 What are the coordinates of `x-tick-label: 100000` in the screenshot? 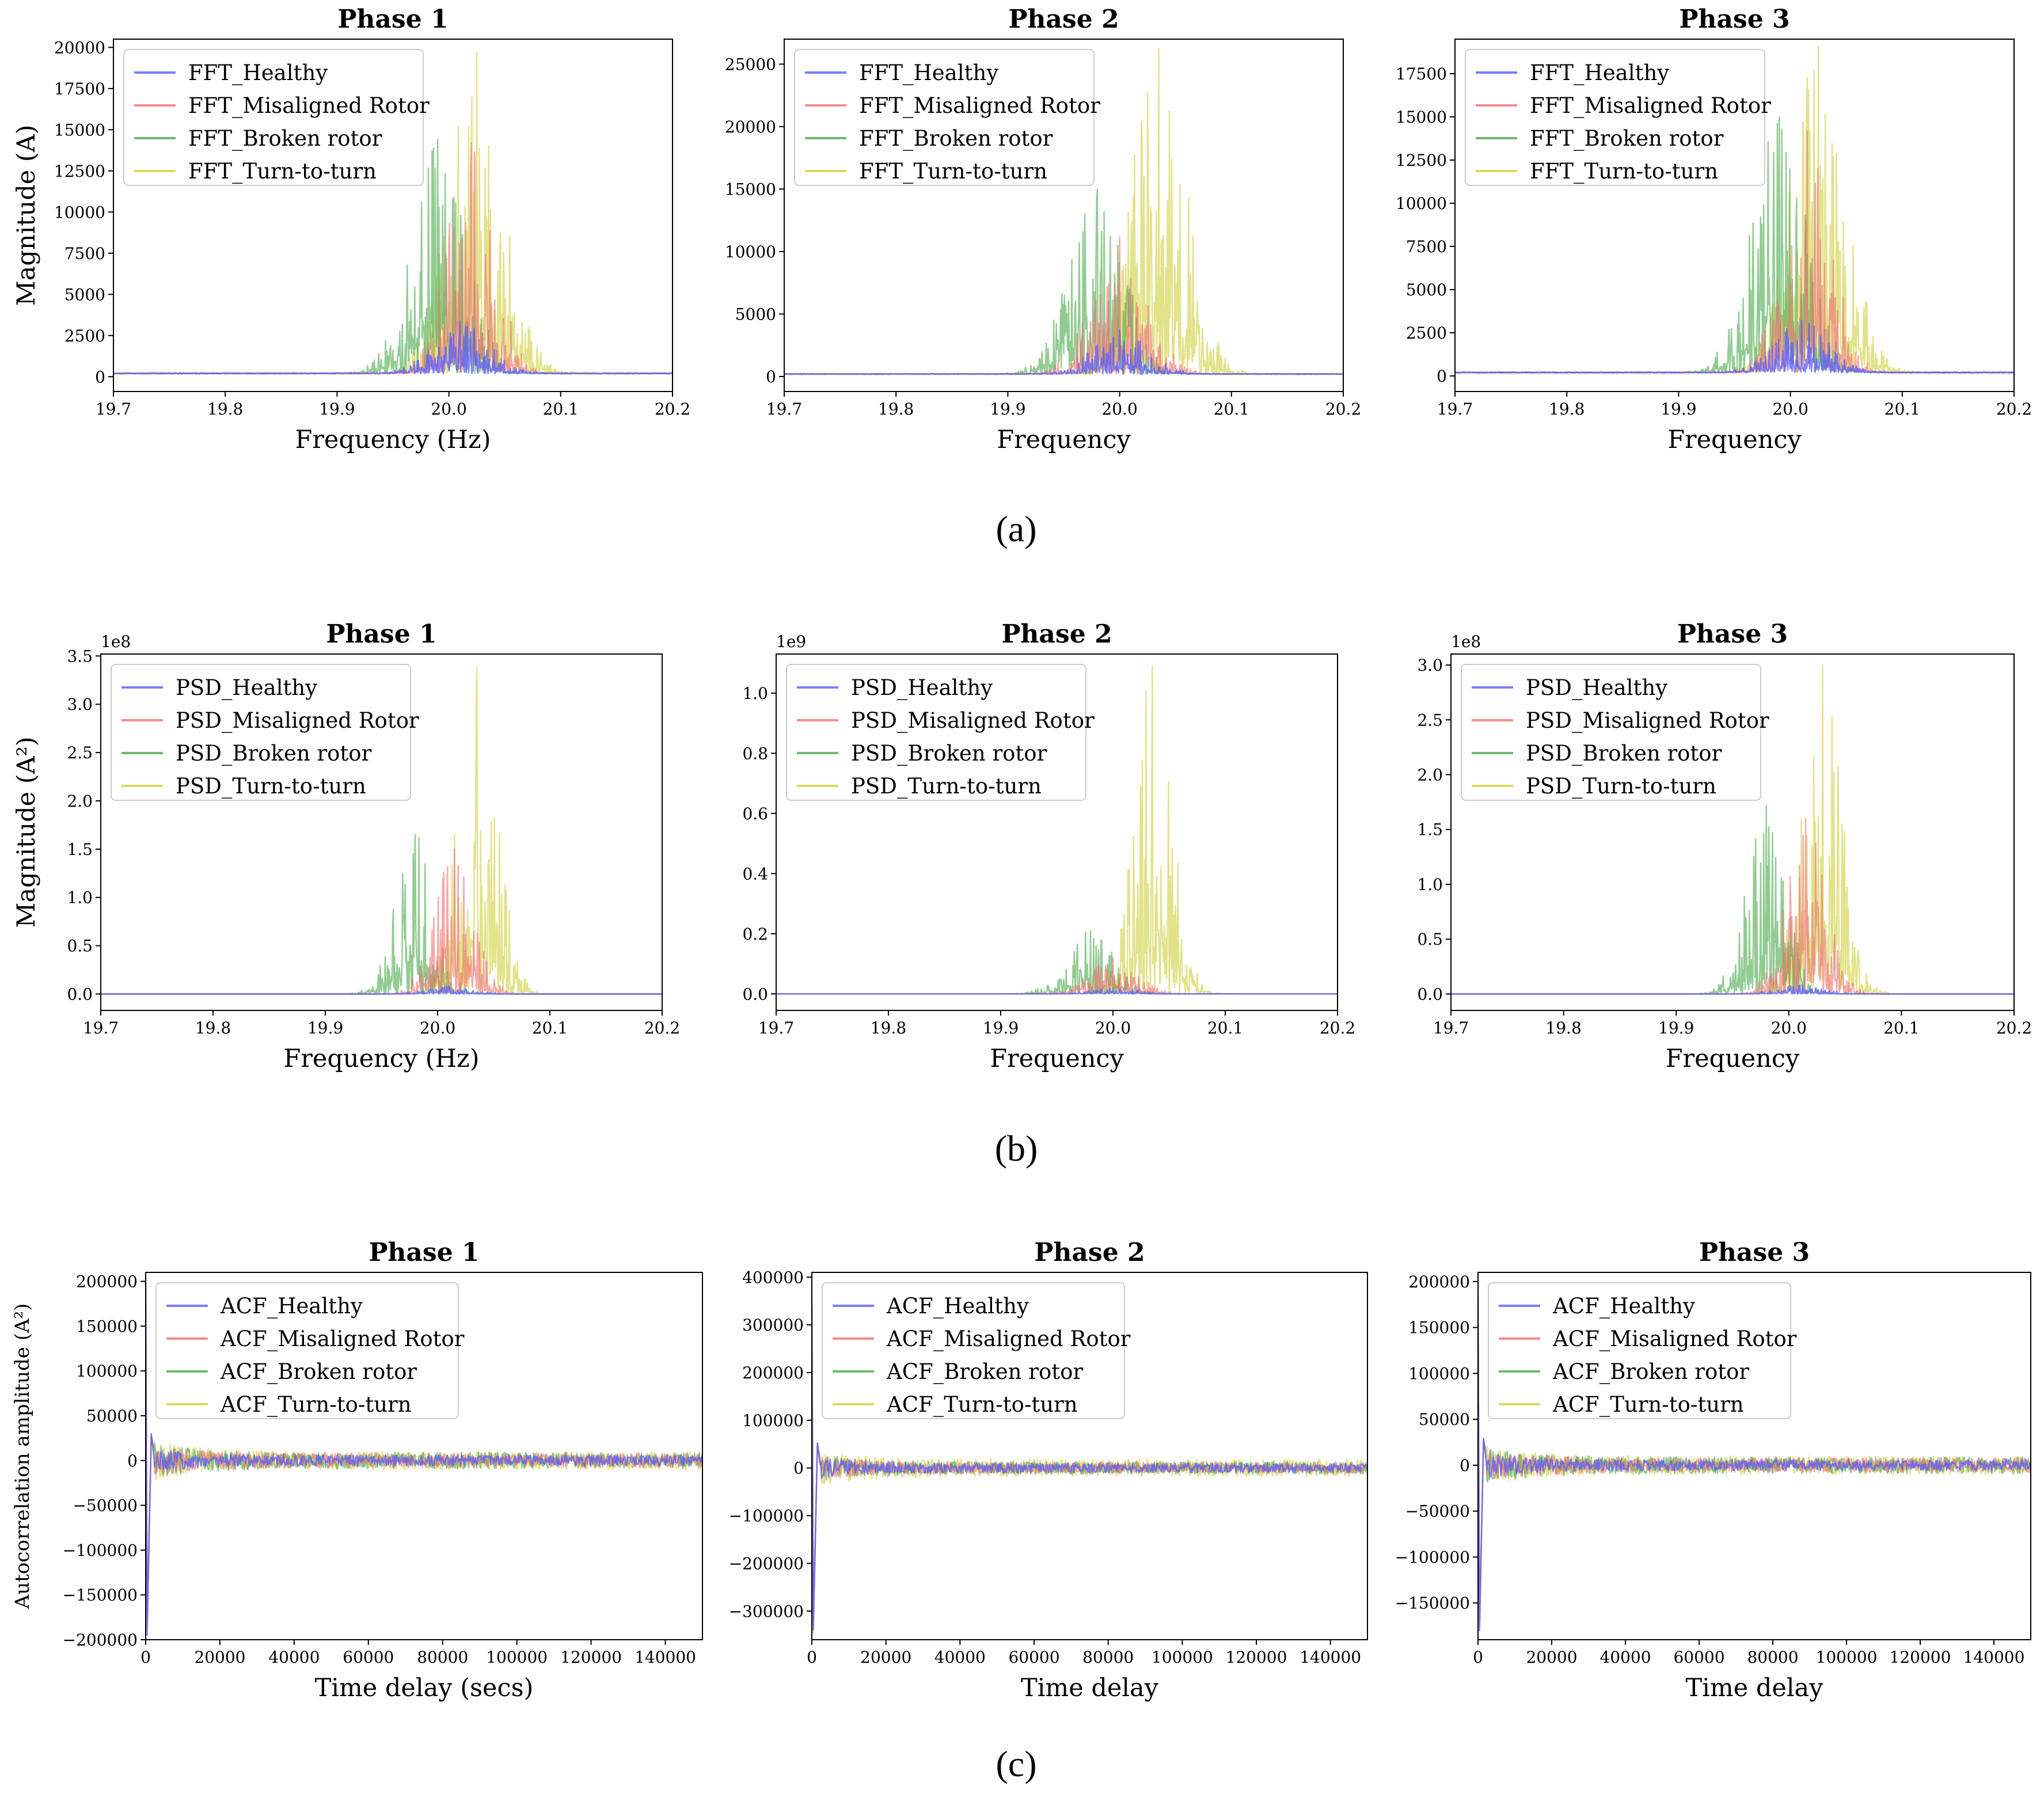 It's located at (1847, 1657).